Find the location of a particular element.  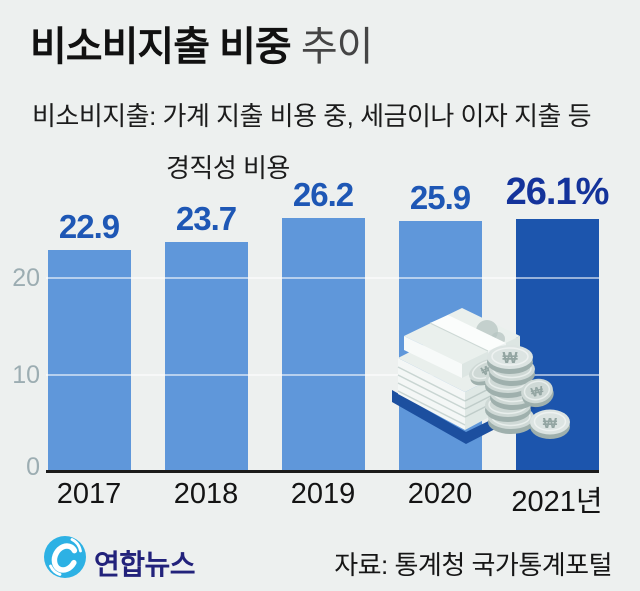

y-tick-label-10: 10 is located at coordinates (26, 375).